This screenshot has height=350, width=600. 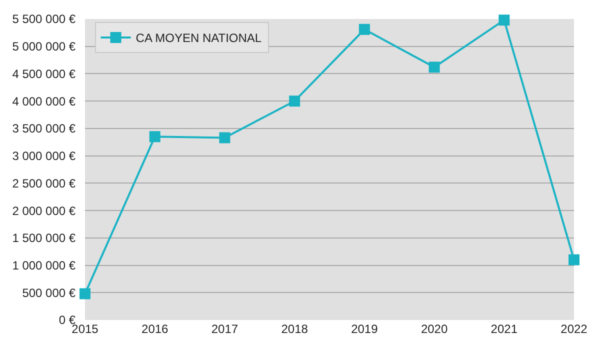 I want to click on y-tick-label: 4 500 000 €, so click(x=44, y=73).